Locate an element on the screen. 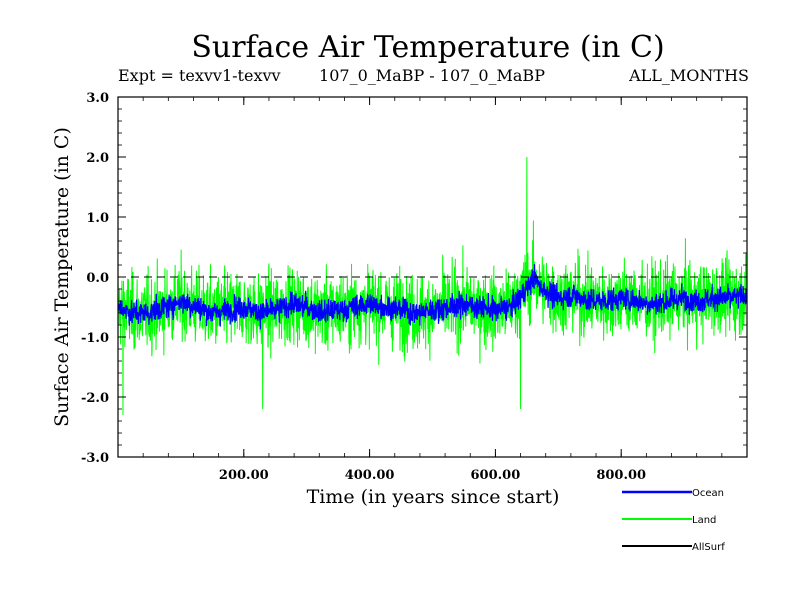 This screenshot has width=800, height=605. y-tick-label: -1.0 is located at coordinates (95, 338).